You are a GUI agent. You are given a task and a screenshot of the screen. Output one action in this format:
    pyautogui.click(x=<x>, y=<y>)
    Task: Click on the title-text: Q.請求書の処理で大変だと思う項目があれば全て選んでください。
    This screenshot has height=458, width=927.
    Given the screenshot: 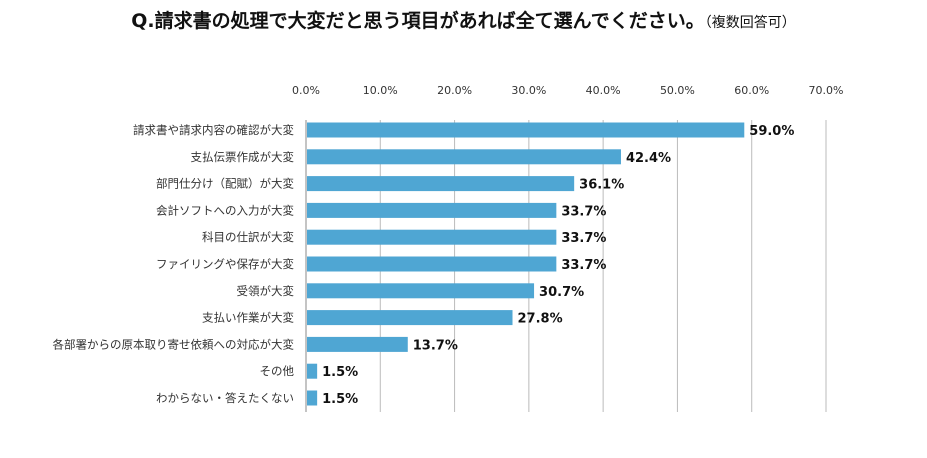 What is the action you would take?
    pyautogui.click(x=418, y=21)
    